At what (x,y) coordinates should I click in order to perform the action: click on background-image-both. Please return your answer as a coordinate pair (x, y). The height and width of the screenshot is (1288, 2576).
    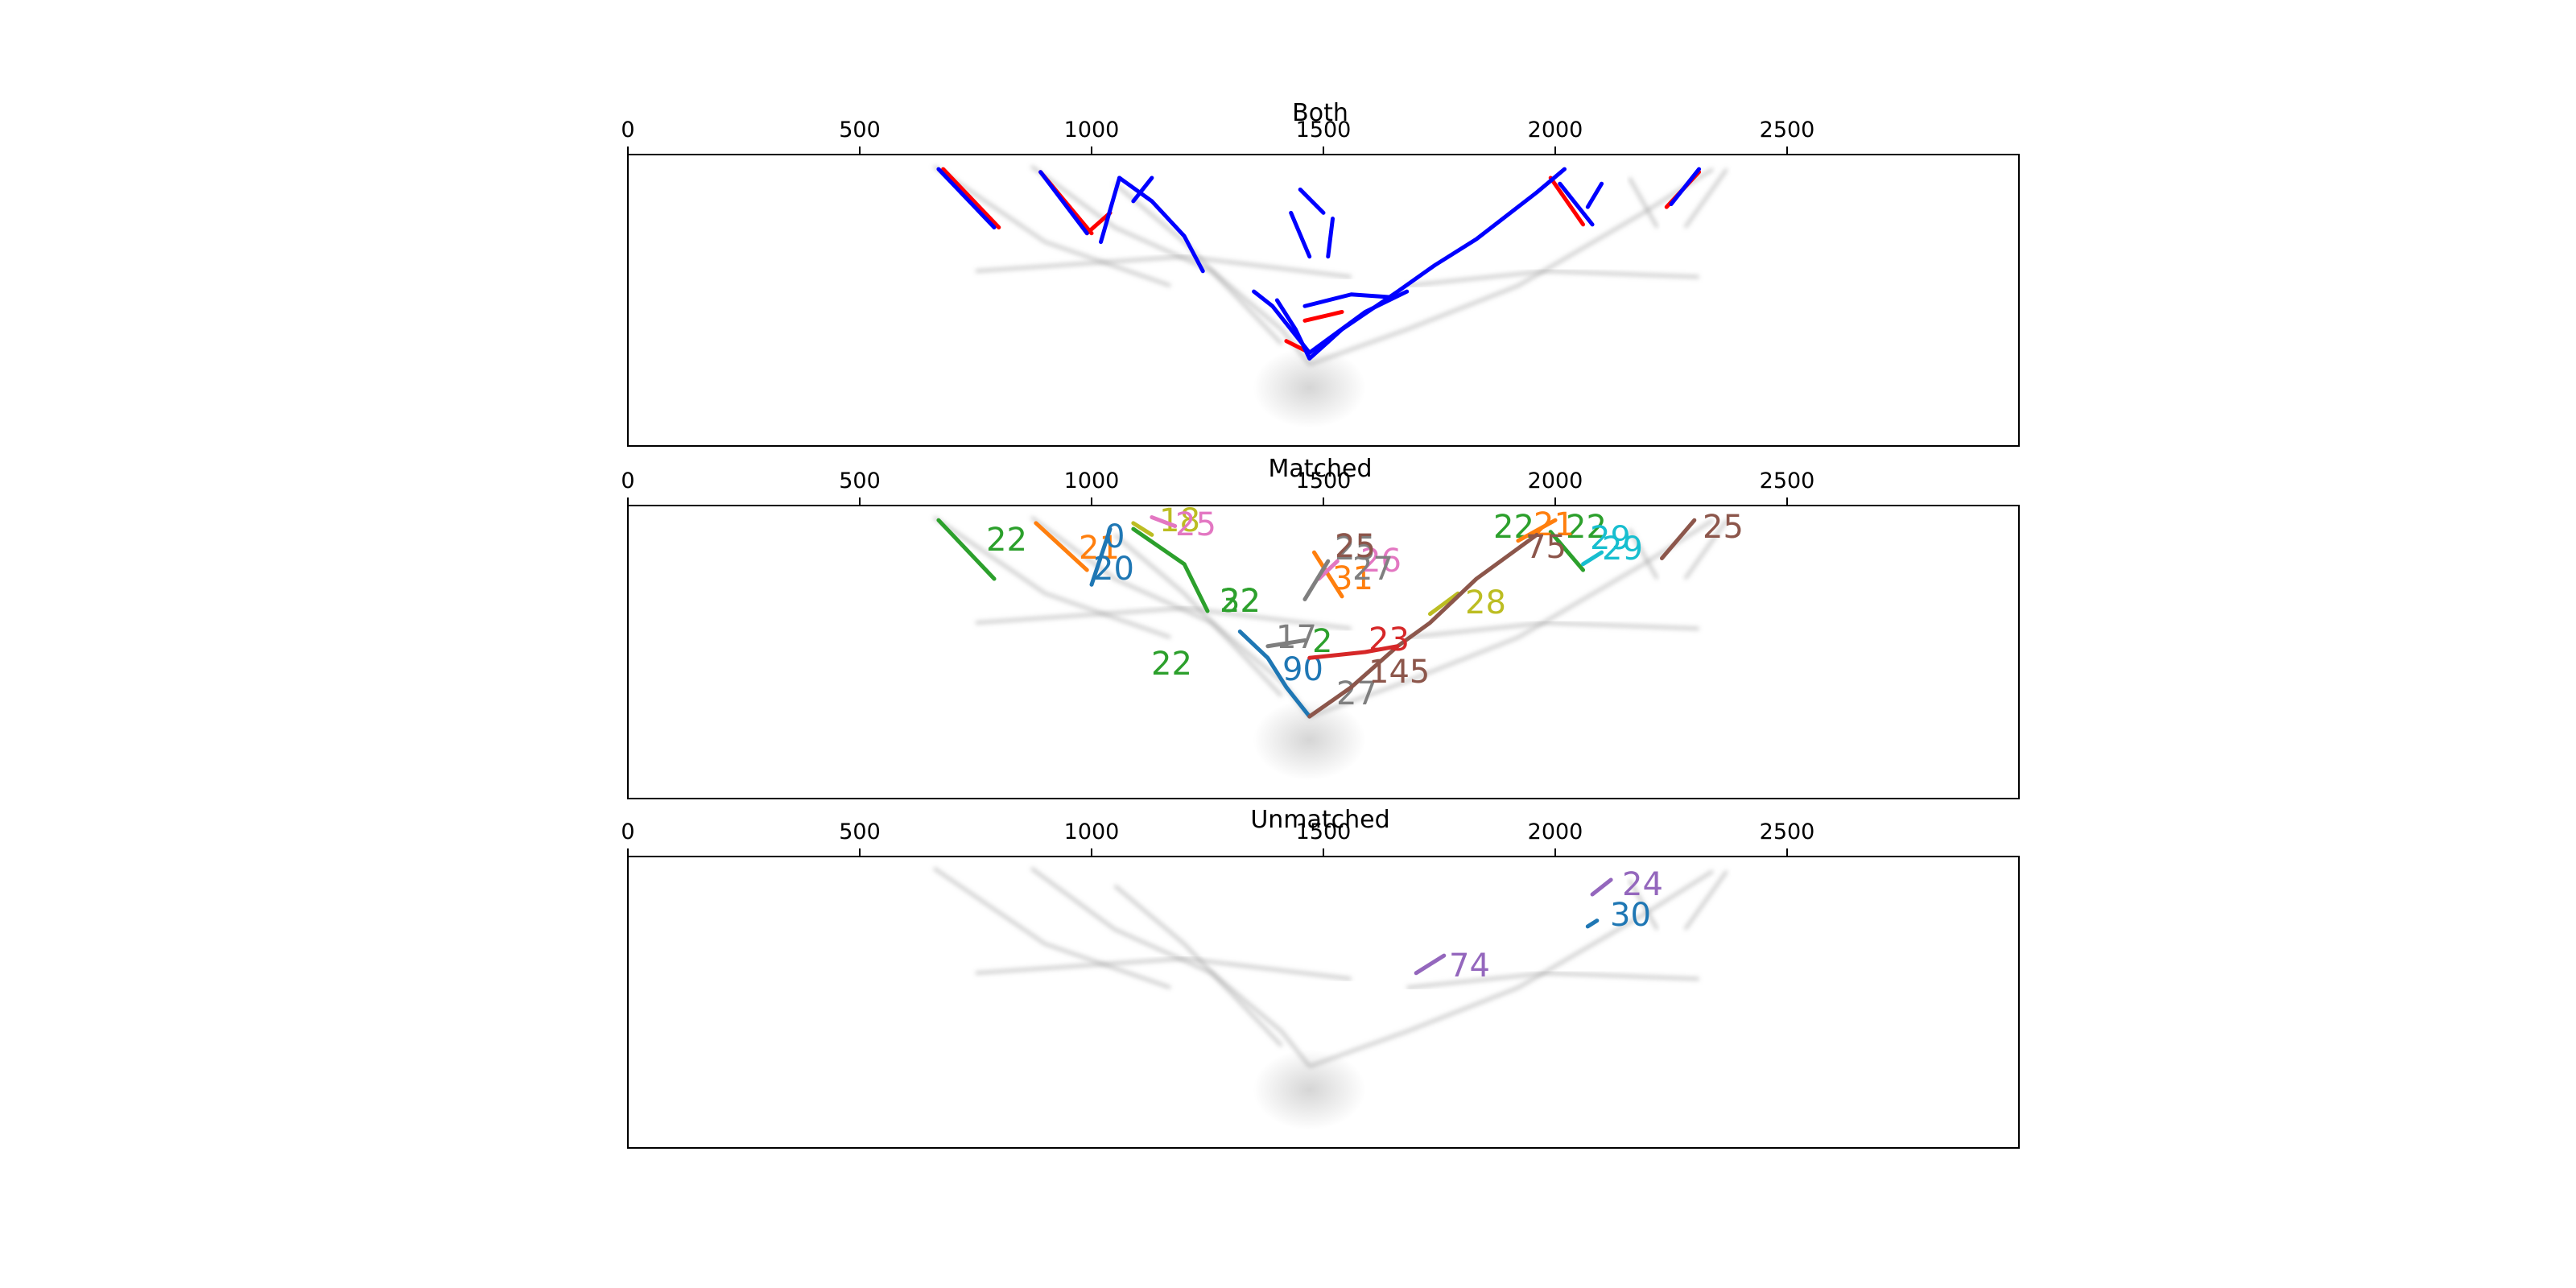
    Looking at the image, I should click on (1330, 296).